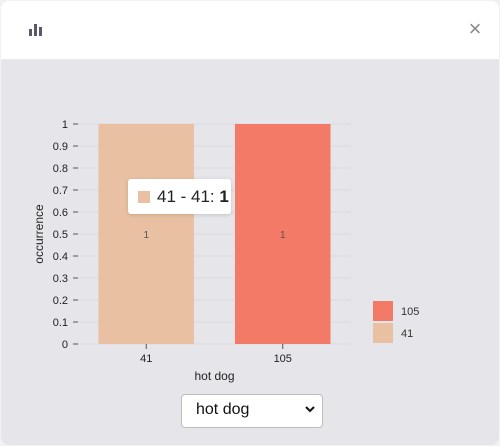 The width and height of the screenshot is (500, 446). What do you see at coordinates (35, 30) in the screenshot?
I see `bar-chart-icon` at bounding box center [35, 30].